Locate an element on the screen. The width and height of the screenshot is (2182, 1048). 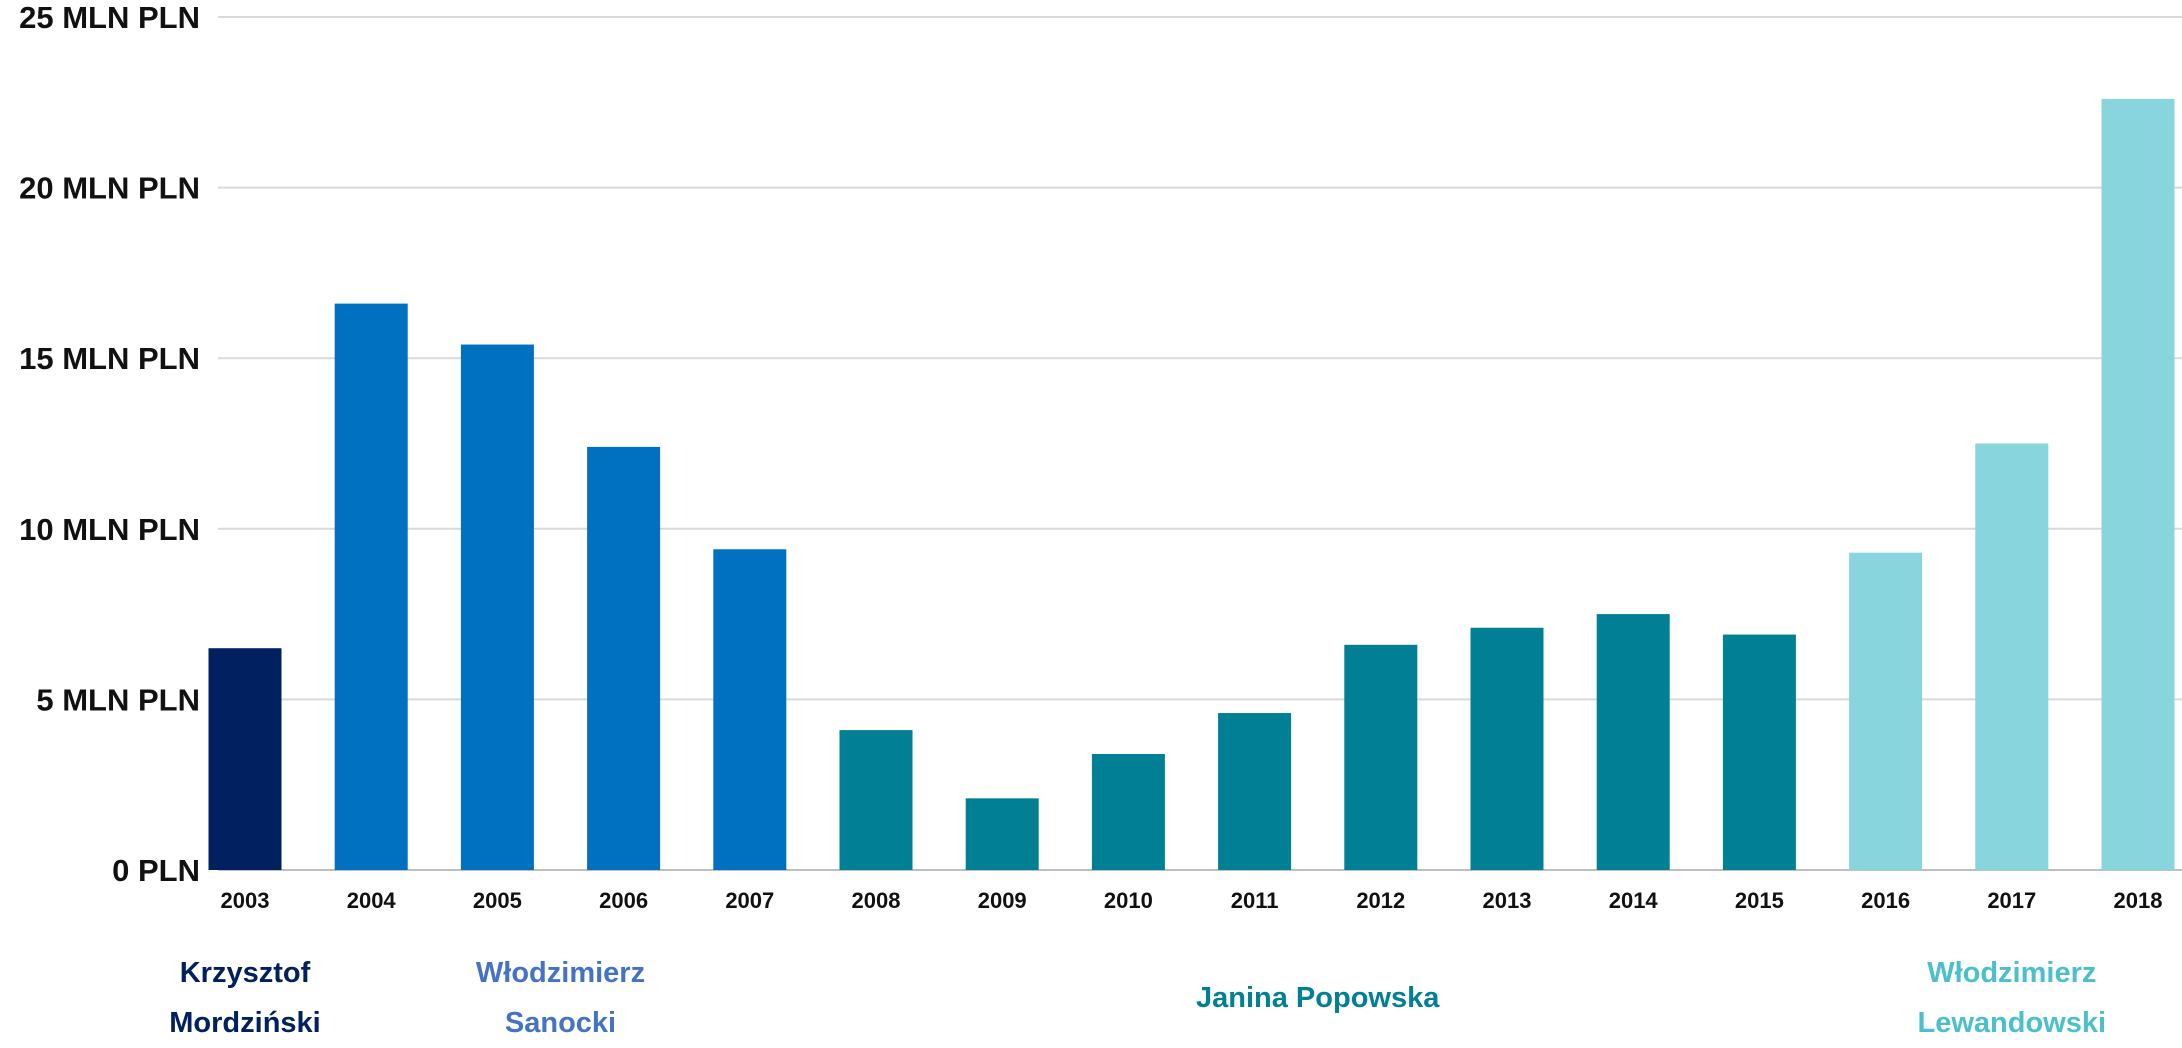
bar-2010 is located at coordinates (1128, 812).